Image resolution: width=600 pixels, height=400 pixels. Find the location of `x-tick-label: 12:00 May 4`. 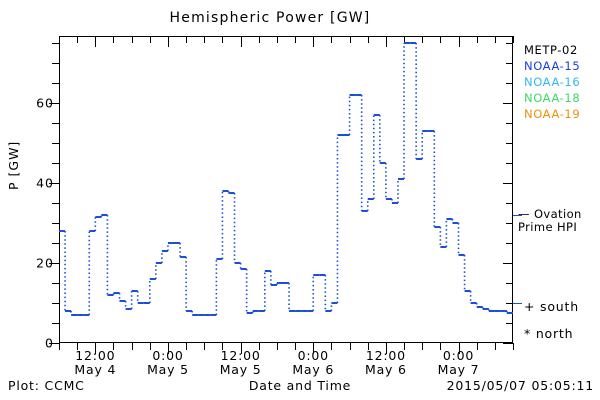

x-tick-label: 12:00 May 4 is located at coordinates (95, 363).